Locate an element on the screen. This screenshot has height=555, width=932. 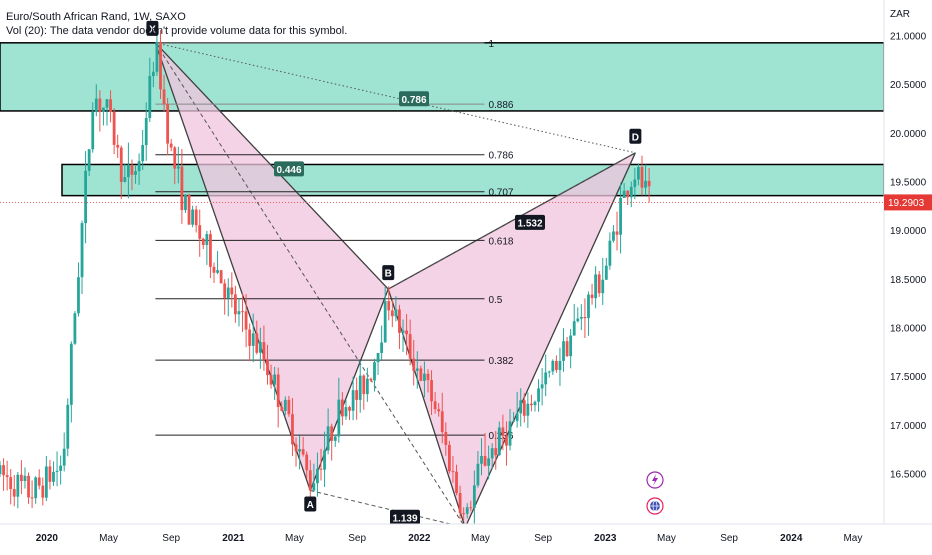
chart-buttons is located at coordinates (655, 493).